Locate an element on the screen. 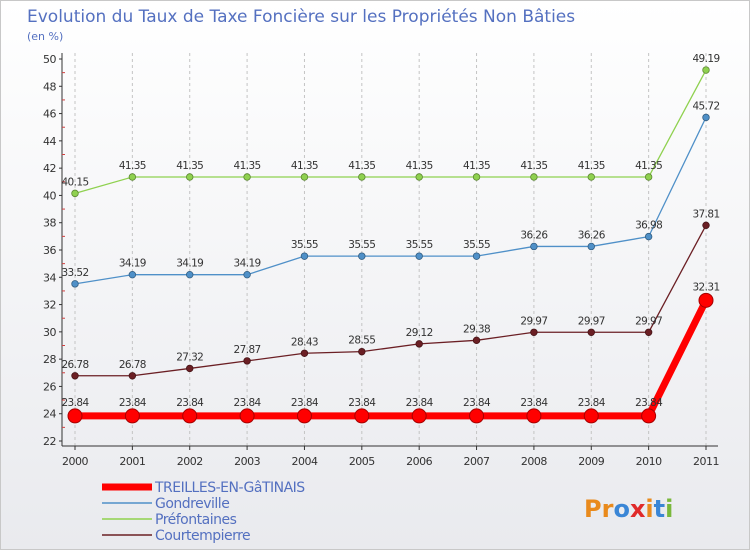 The width and height of the screenshot is (750, 550). y-tick-label: 32 is located at coordinates (49, 305).